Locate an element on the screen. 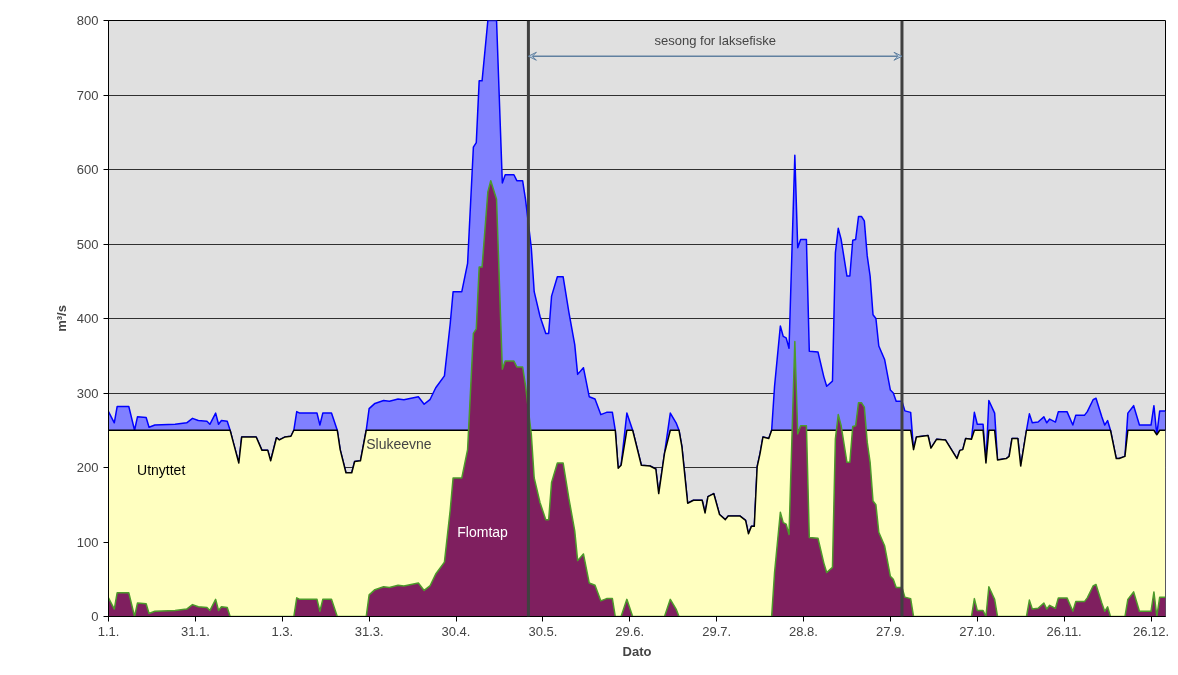  series-label: Flomtap is located at coordinates (483, 532).